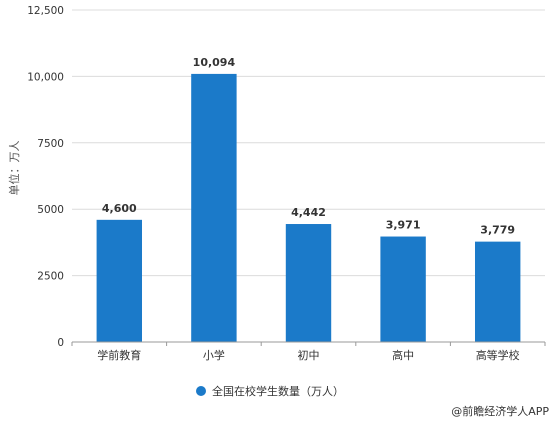 The height and width of the screenshot is (424, 557). I want to click on y-axis-label: 单位：万人, so click(14, 168).